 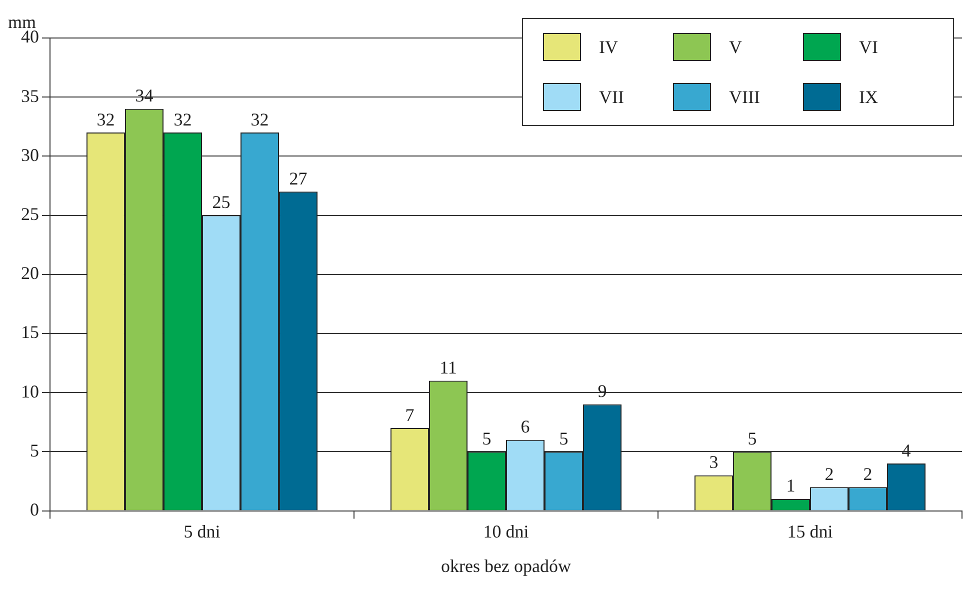 What do you see at coordinates (791, 486) in the screenshot?
I see `data-label: 1` at bounding box center [791, 486].